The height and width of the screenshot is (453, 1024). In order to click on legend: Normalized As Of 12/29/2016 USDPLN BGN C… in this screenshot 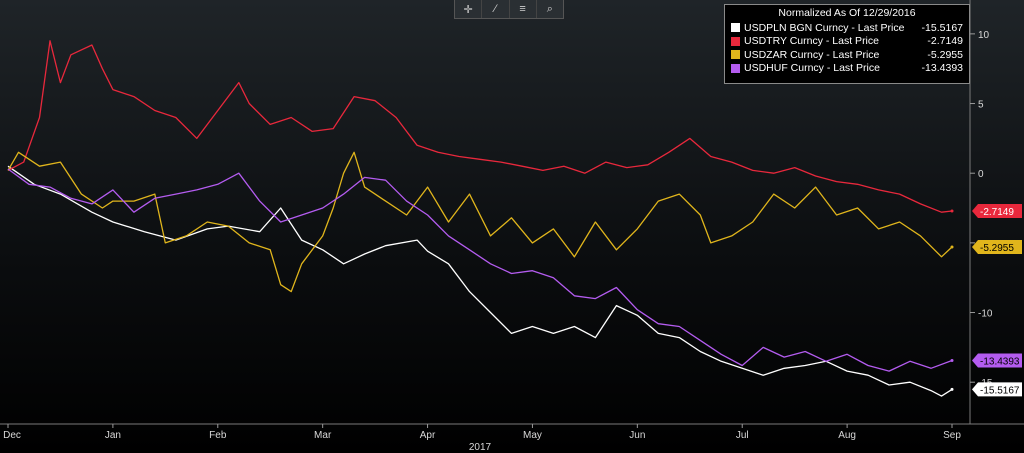, I will do `click(847, 44)`.